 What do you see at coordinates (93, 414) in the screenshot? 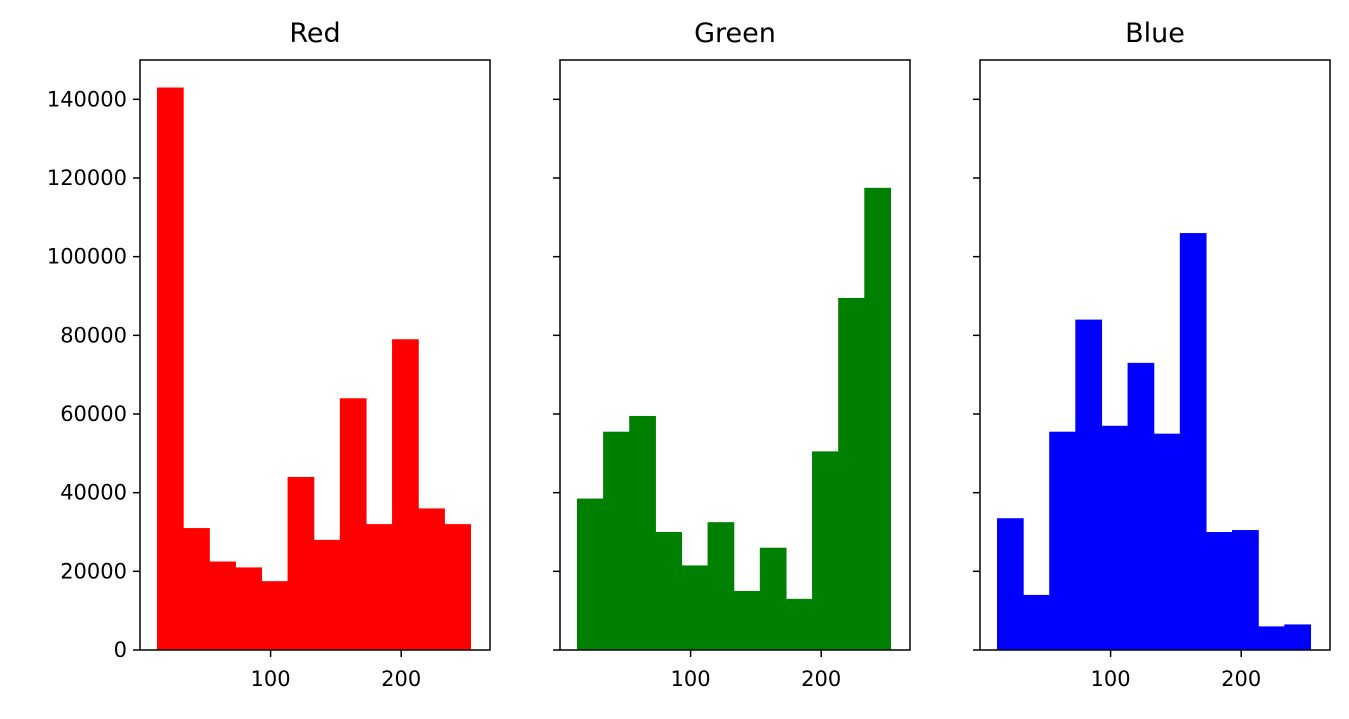
I see `y-tick-label: 60000` at bounding box center [93, 414].